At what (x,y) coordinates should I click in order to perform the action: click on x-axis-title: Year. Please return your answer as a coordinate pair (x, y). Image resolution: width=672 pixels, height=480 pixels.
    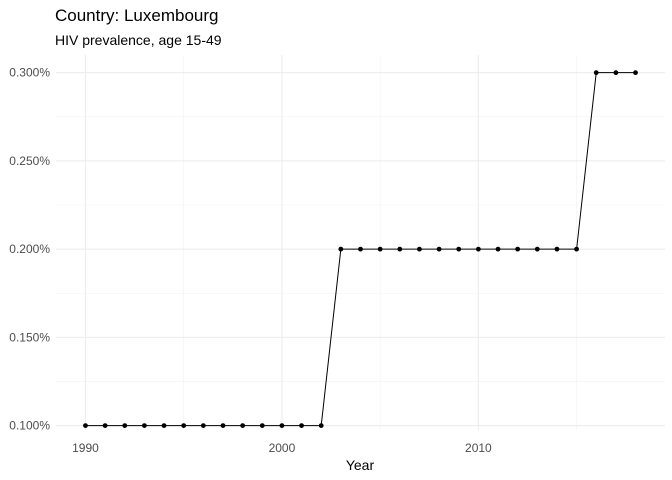
    Looking at the image, I should click on (360, 465).